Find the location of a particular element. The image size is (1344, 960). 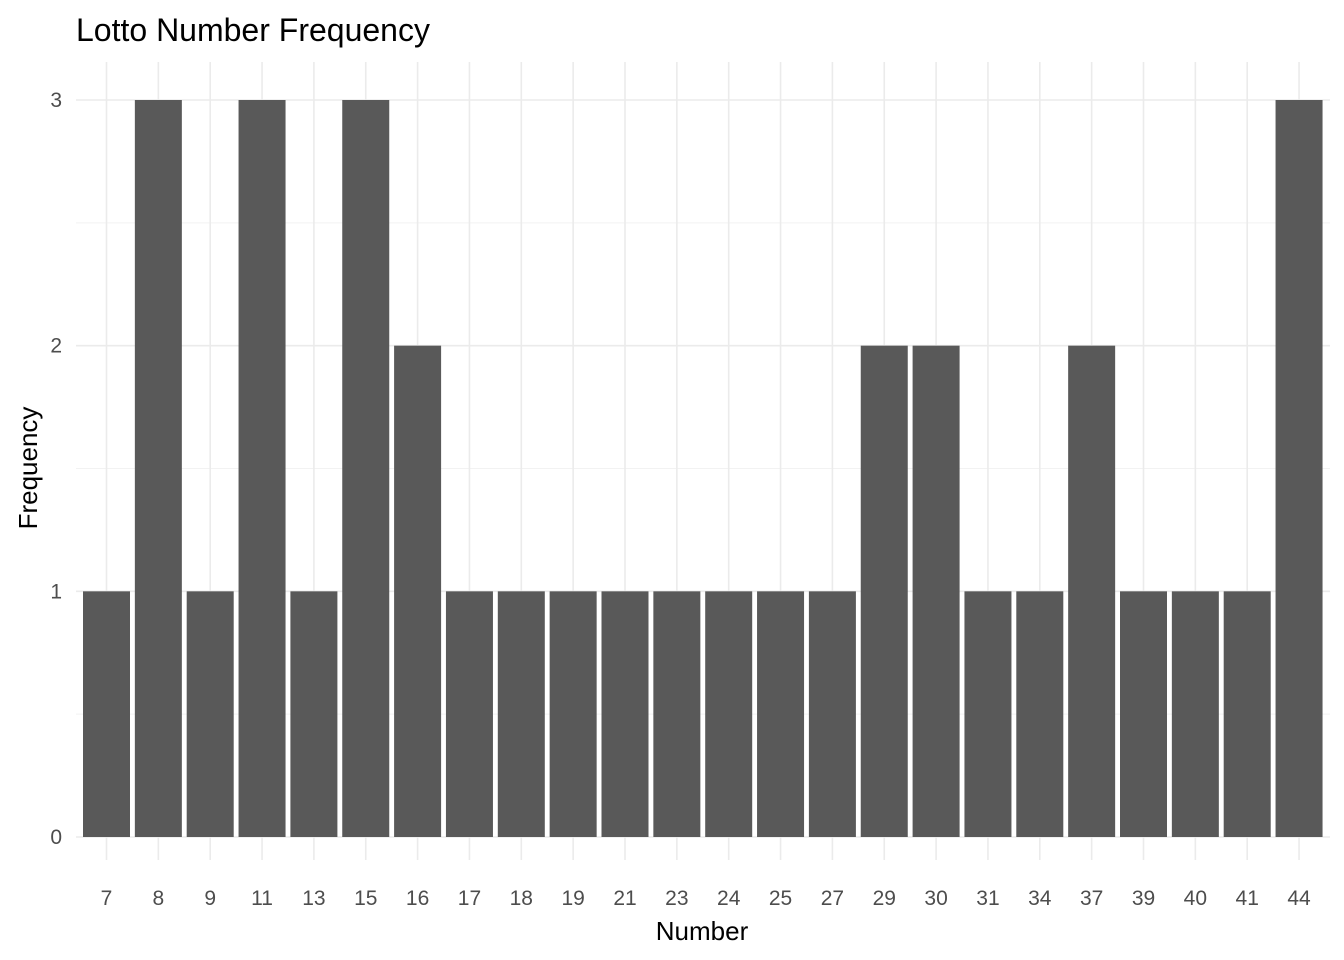

y-tick-label: 3 is located at coordinates (56, 100).